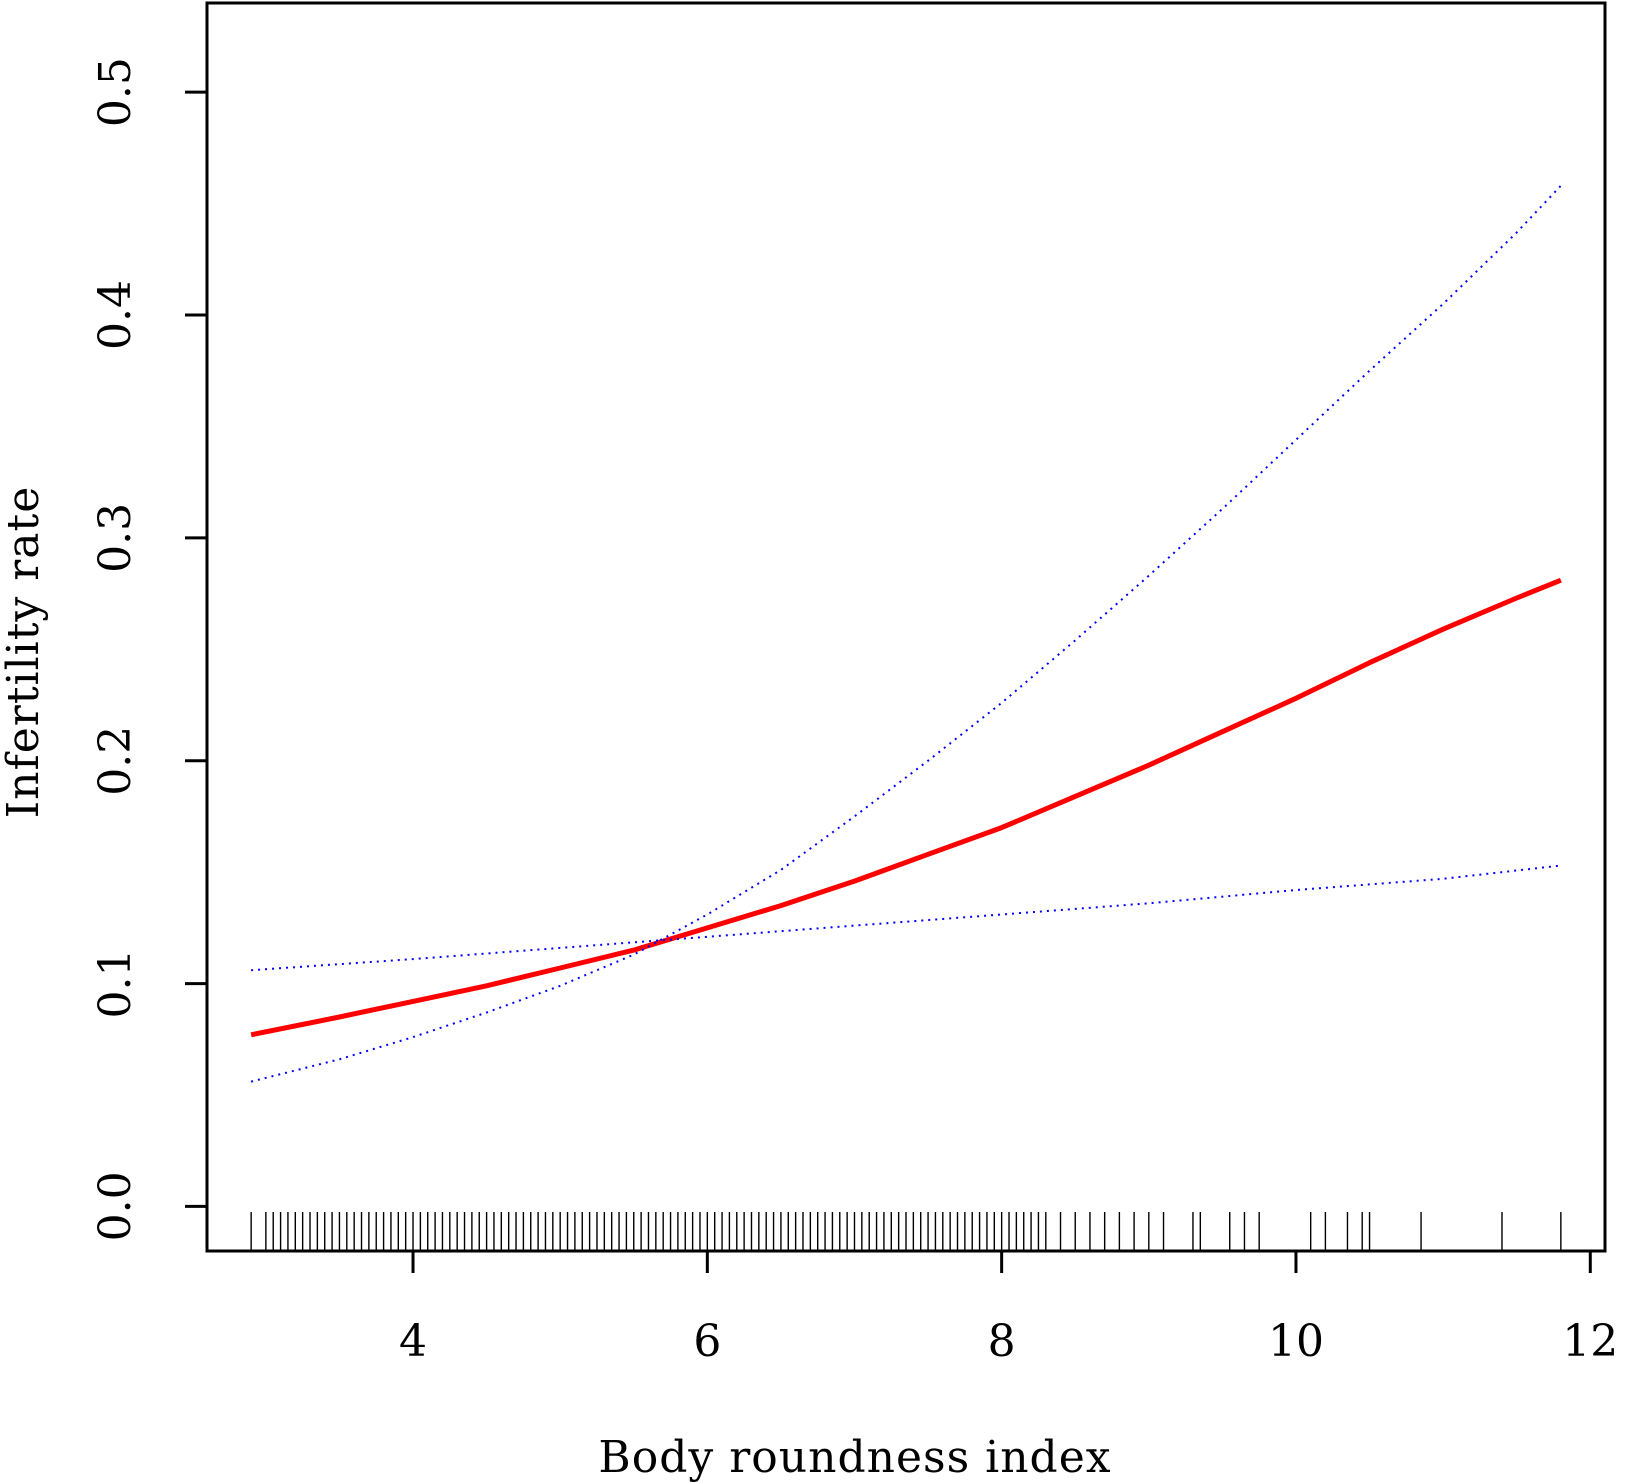  Describe the element at coordinates (115, 315) in the screenshot. I see `y-tick-label: 0.4` at that location.